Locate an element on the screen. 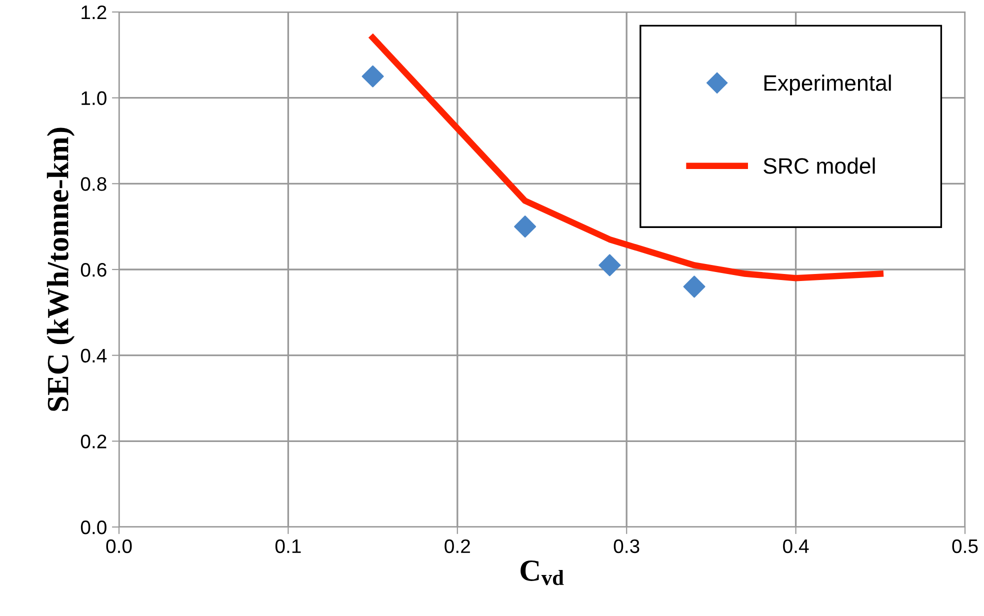 The image size is (984, 616). y-tick-label: 1.2 is located at coordinates (94, 12).